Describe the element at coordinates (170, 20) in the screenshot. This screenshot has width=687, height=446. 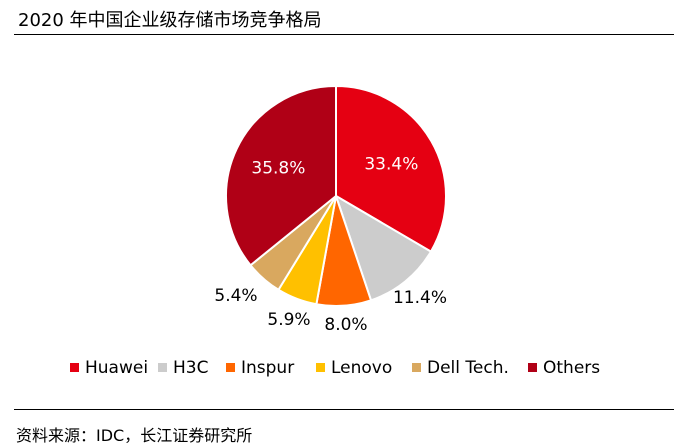
I see `chart-title: 2020 年中国企业级存储市场竞争格局` at that location.